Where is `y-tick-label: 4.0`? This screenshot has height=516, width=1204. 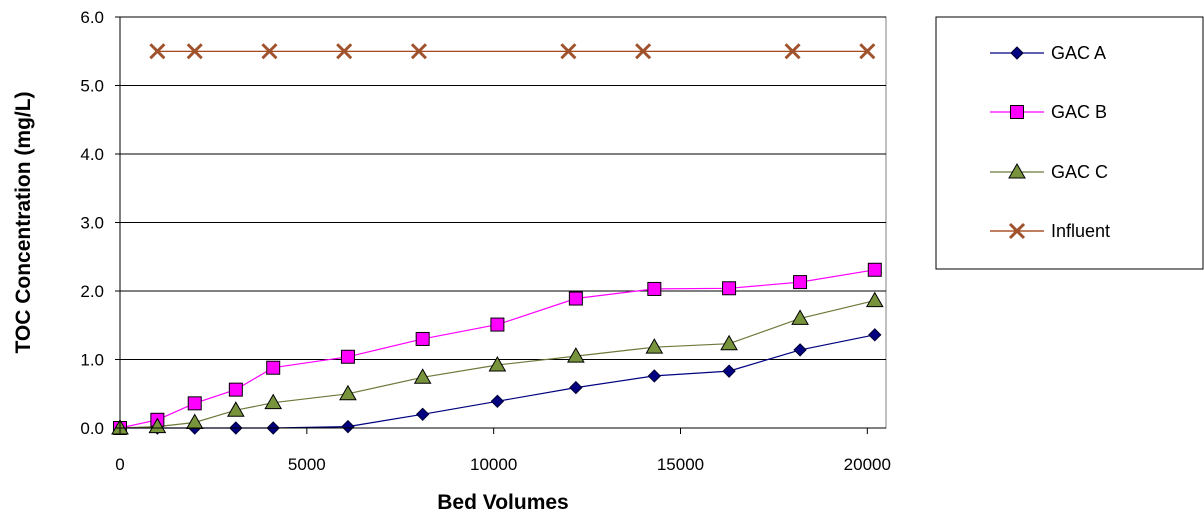
y-tick-label: 4.0 is located at coordinates (92, 154).